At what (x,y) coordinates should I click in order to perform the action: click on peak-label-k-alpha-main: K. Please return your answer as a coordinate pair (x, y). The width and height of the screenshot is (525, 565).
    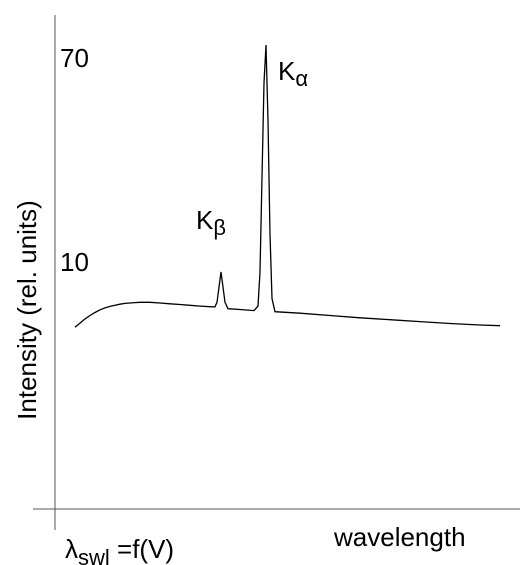
    Looking at the image, I should click on (287, 71).